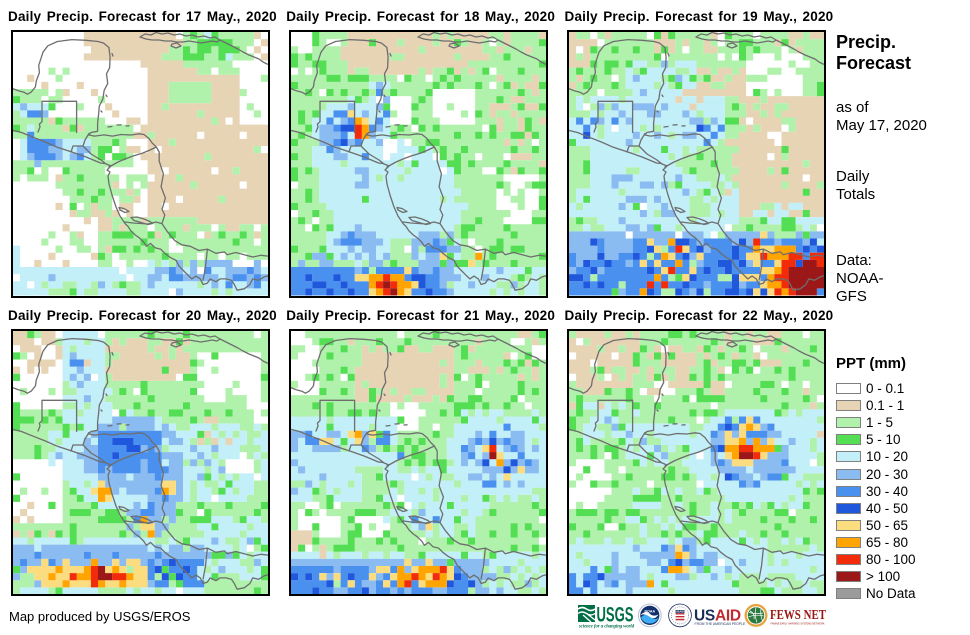 This screenshot has width=970, height=635. Describe the element at coordinates (615, 615) in the screenshot. I see `svg-text: USGS` at that location.